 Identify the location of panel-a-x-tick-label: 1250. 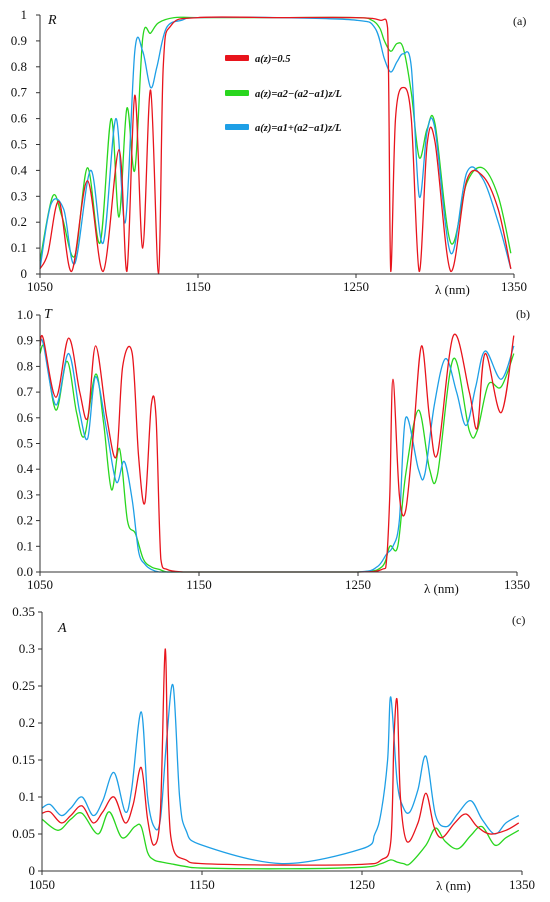
(356, 286).